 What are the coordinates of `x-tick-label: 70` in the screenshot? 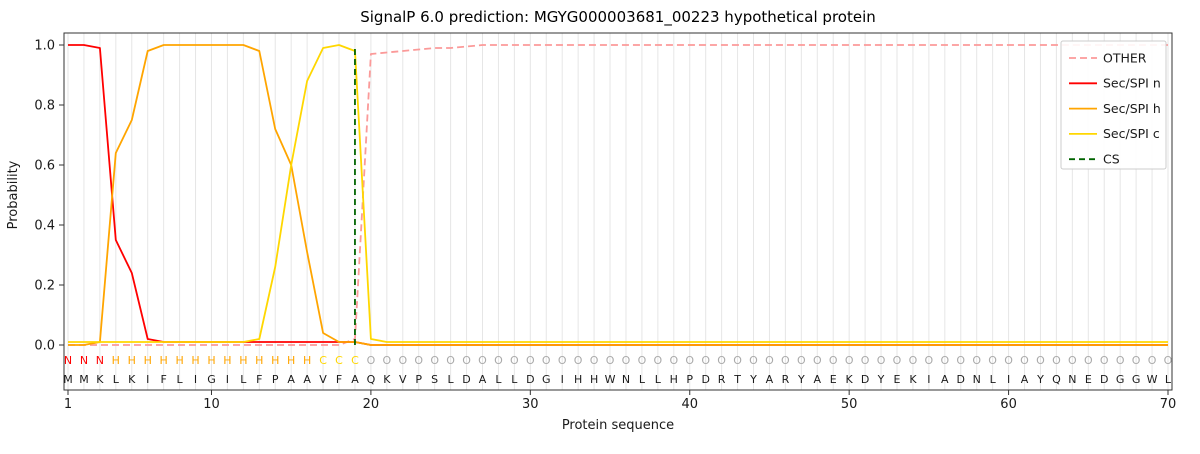 It's located at (1168, 404).